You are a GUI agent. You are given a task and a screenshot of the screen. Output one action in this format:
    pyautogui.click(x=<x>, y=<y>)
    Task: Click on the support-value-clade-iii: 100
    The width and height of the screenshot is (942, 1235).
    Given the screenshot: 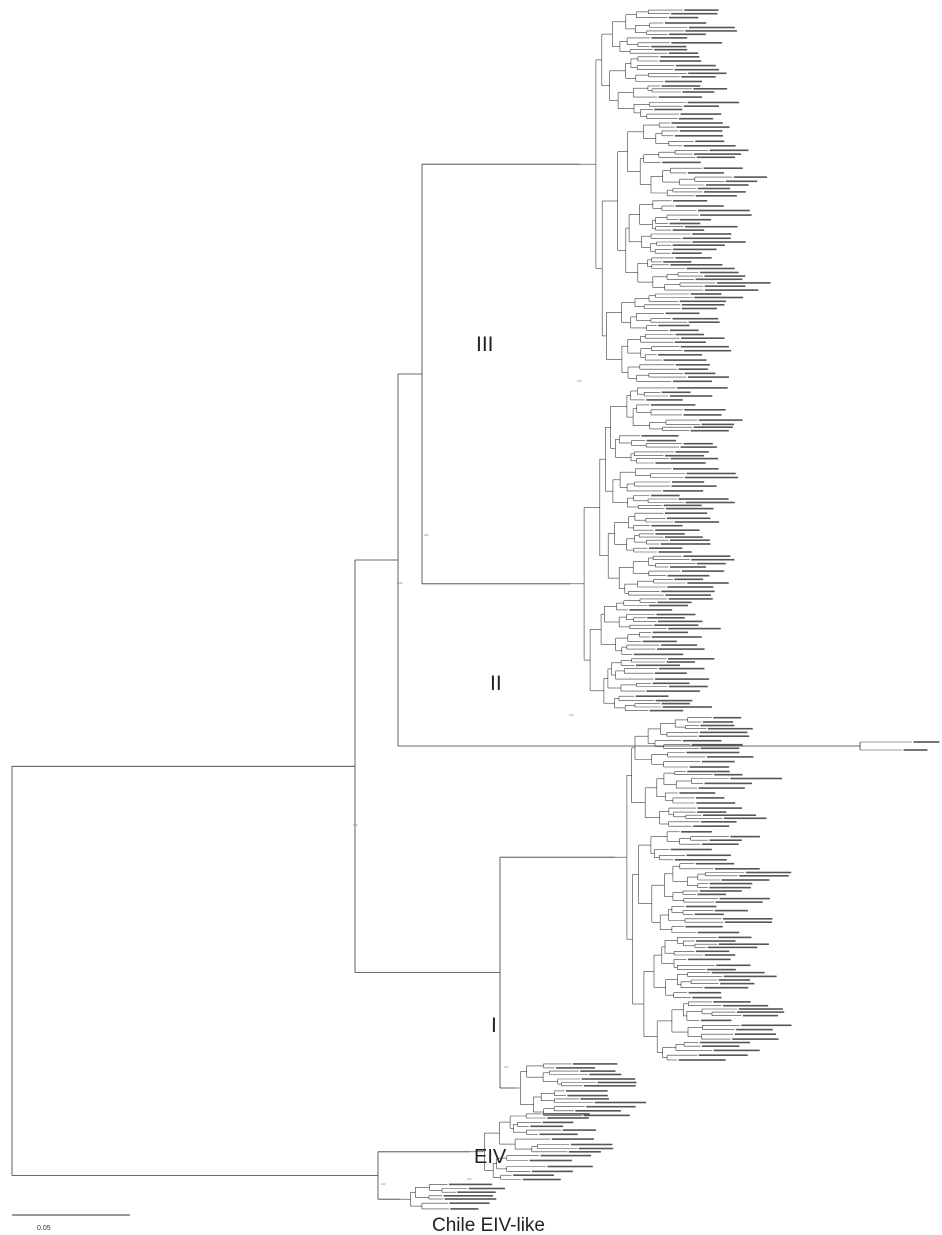 What is the action you would take?
    pyautogui.click(x=579, y=381)
    